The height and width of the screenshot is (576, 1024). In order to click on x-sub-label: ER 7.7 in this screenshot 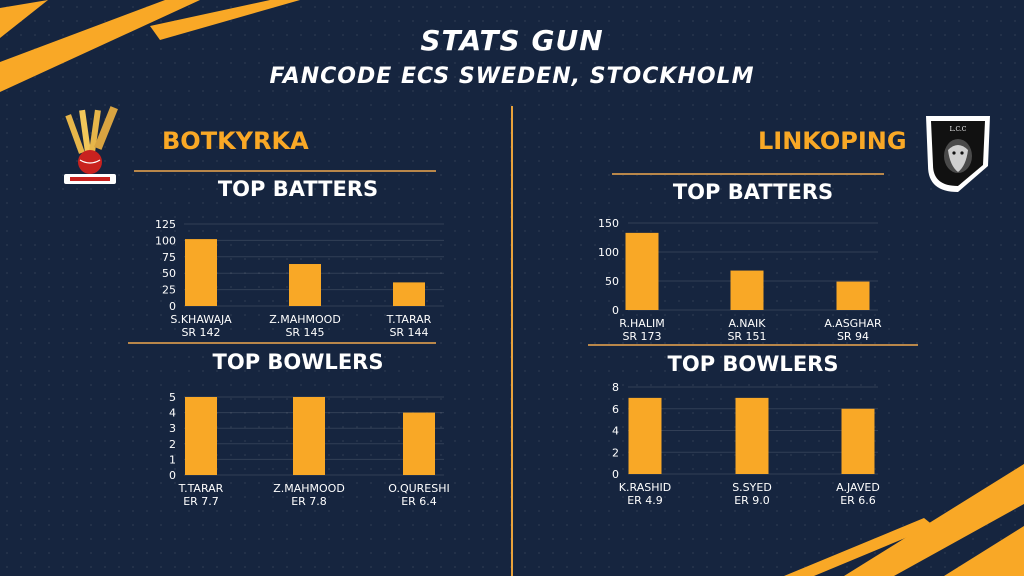, I will do `click(201, 501)`.